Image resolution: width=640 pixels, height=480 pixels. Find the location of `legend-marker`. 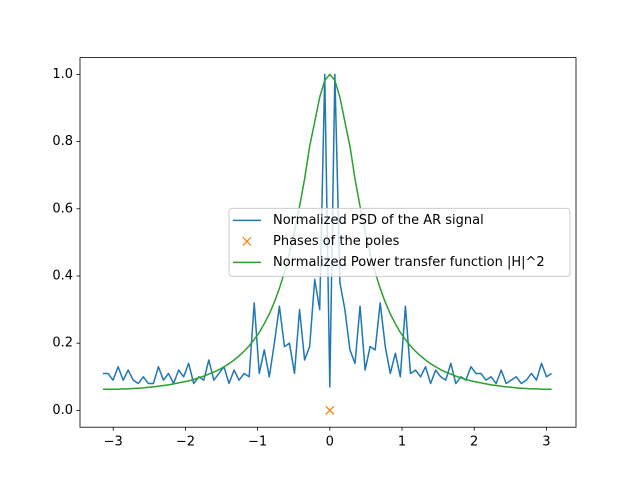

legend-marker is located at coordinates (247, 241).